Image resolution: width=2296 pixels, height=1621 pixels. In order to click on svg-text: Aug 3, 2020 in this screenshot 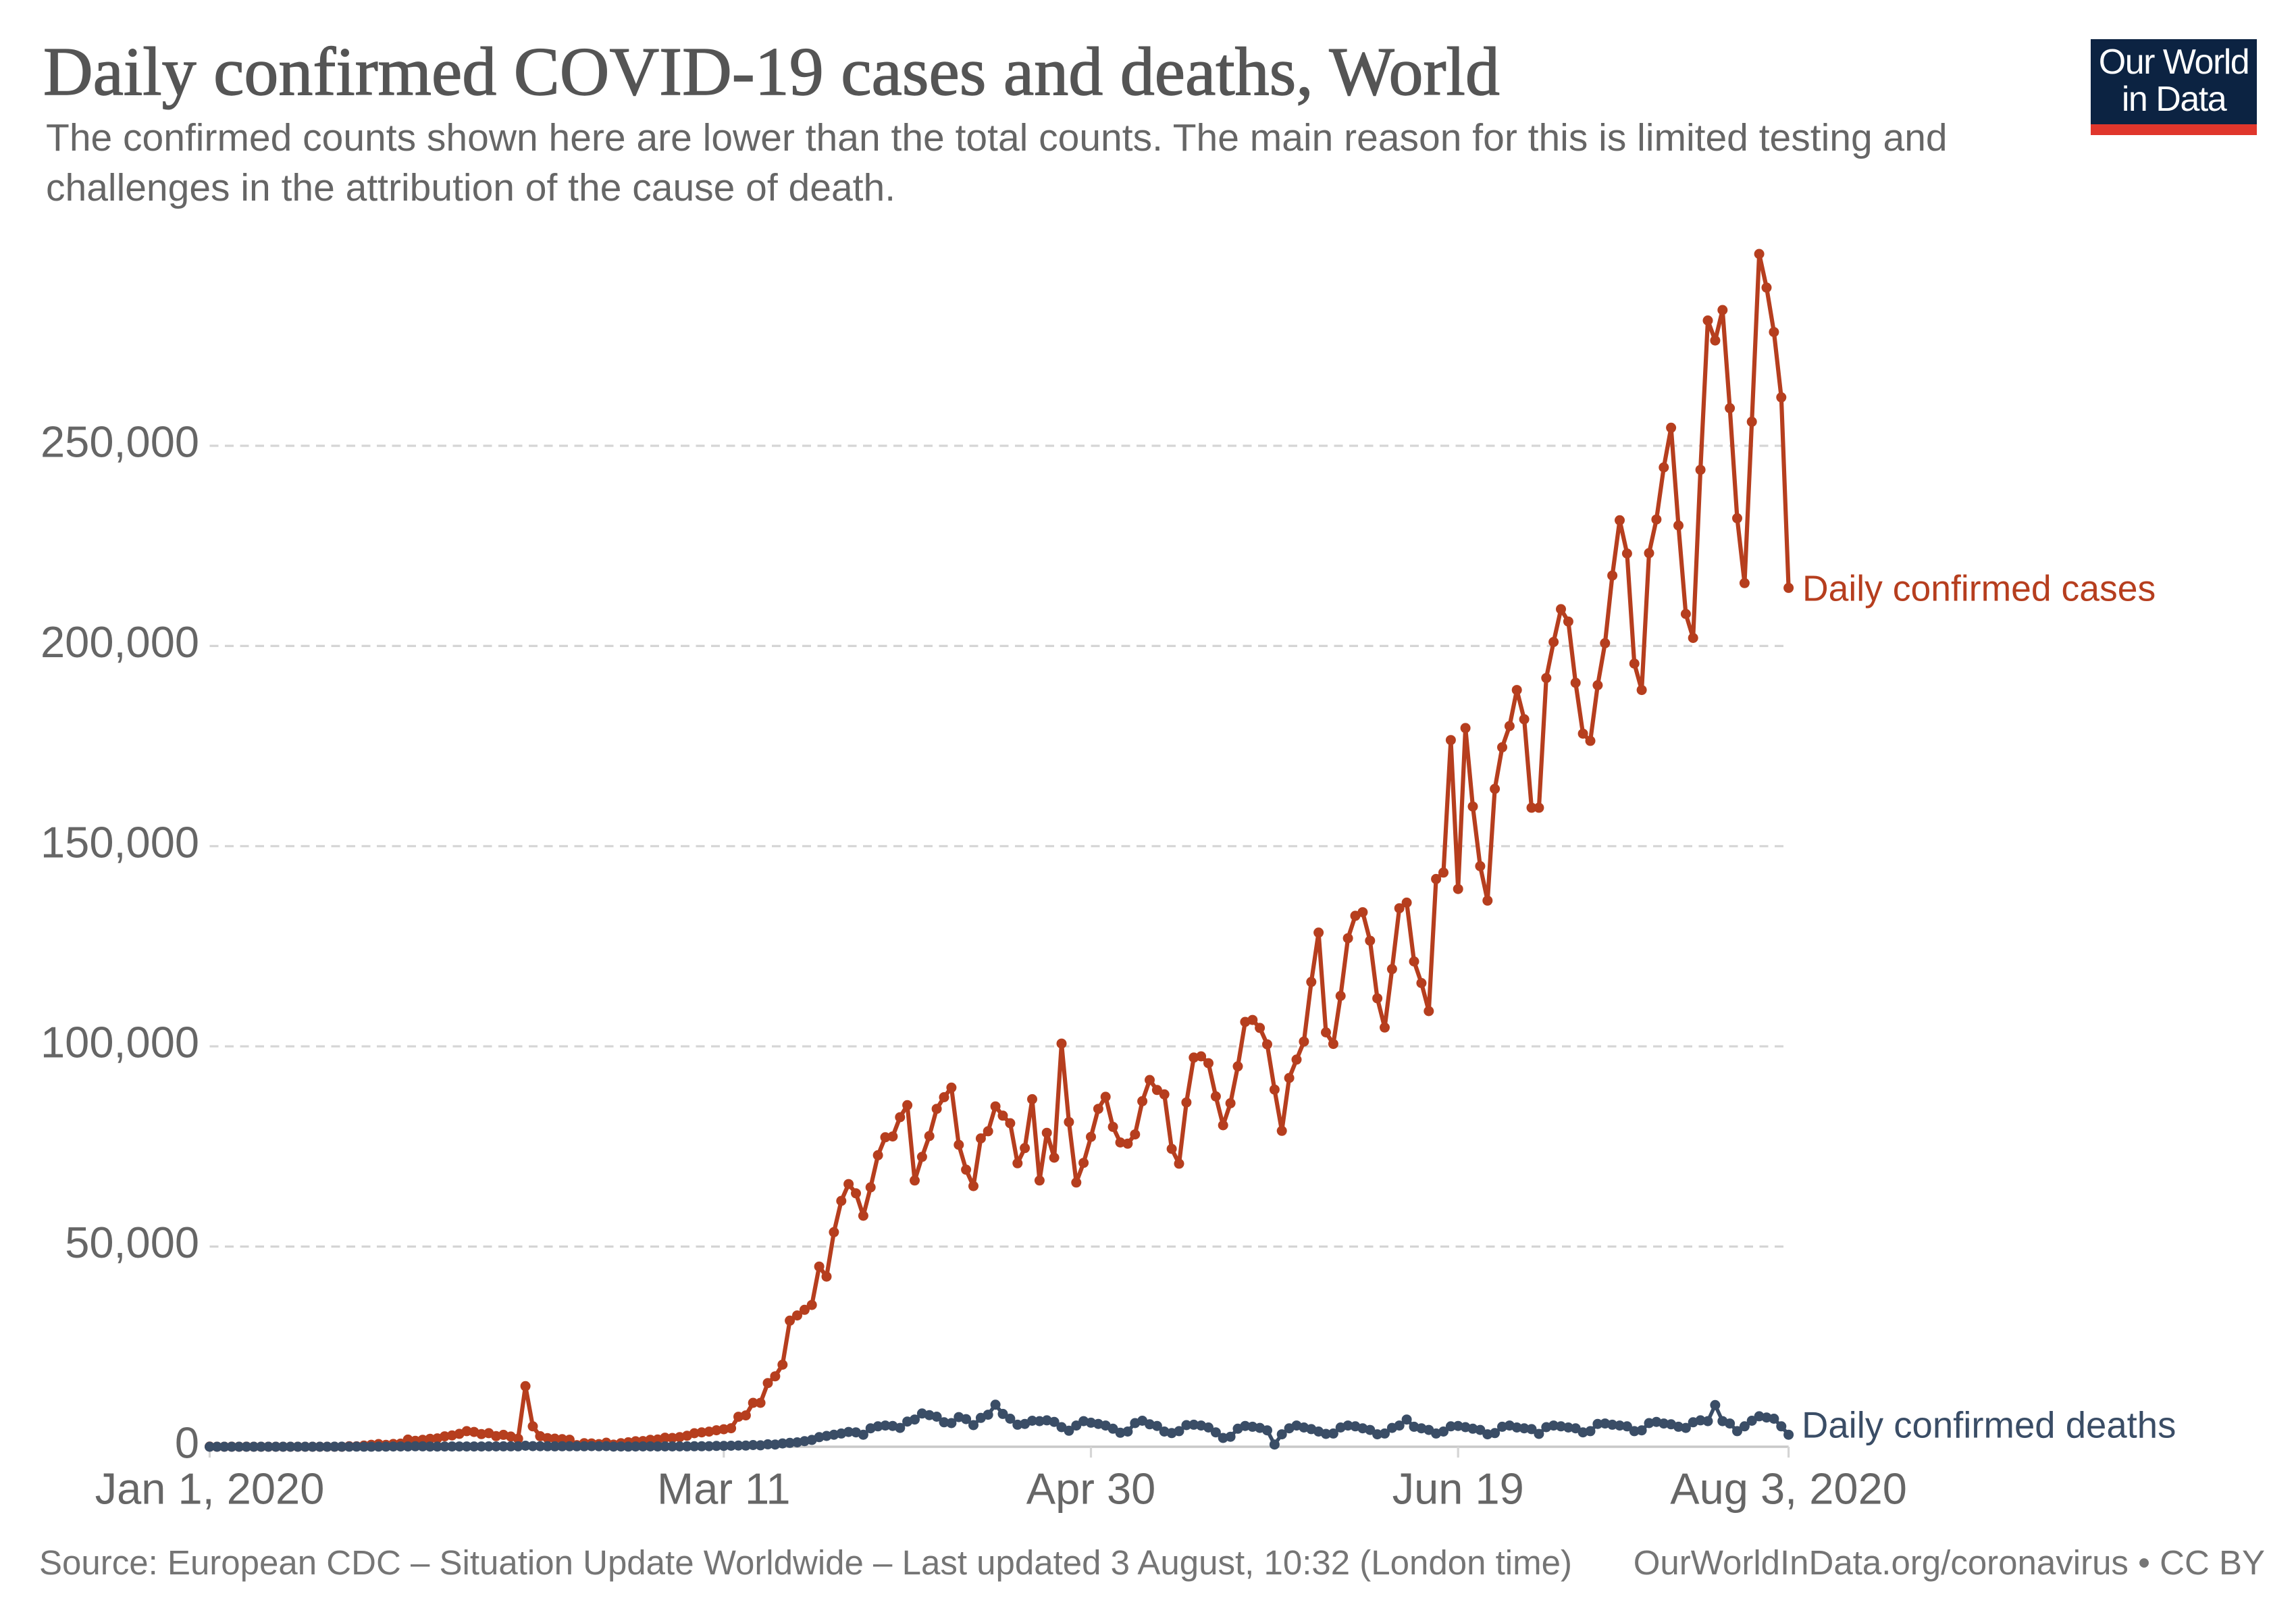, I will do `click(1788, 1489)`.